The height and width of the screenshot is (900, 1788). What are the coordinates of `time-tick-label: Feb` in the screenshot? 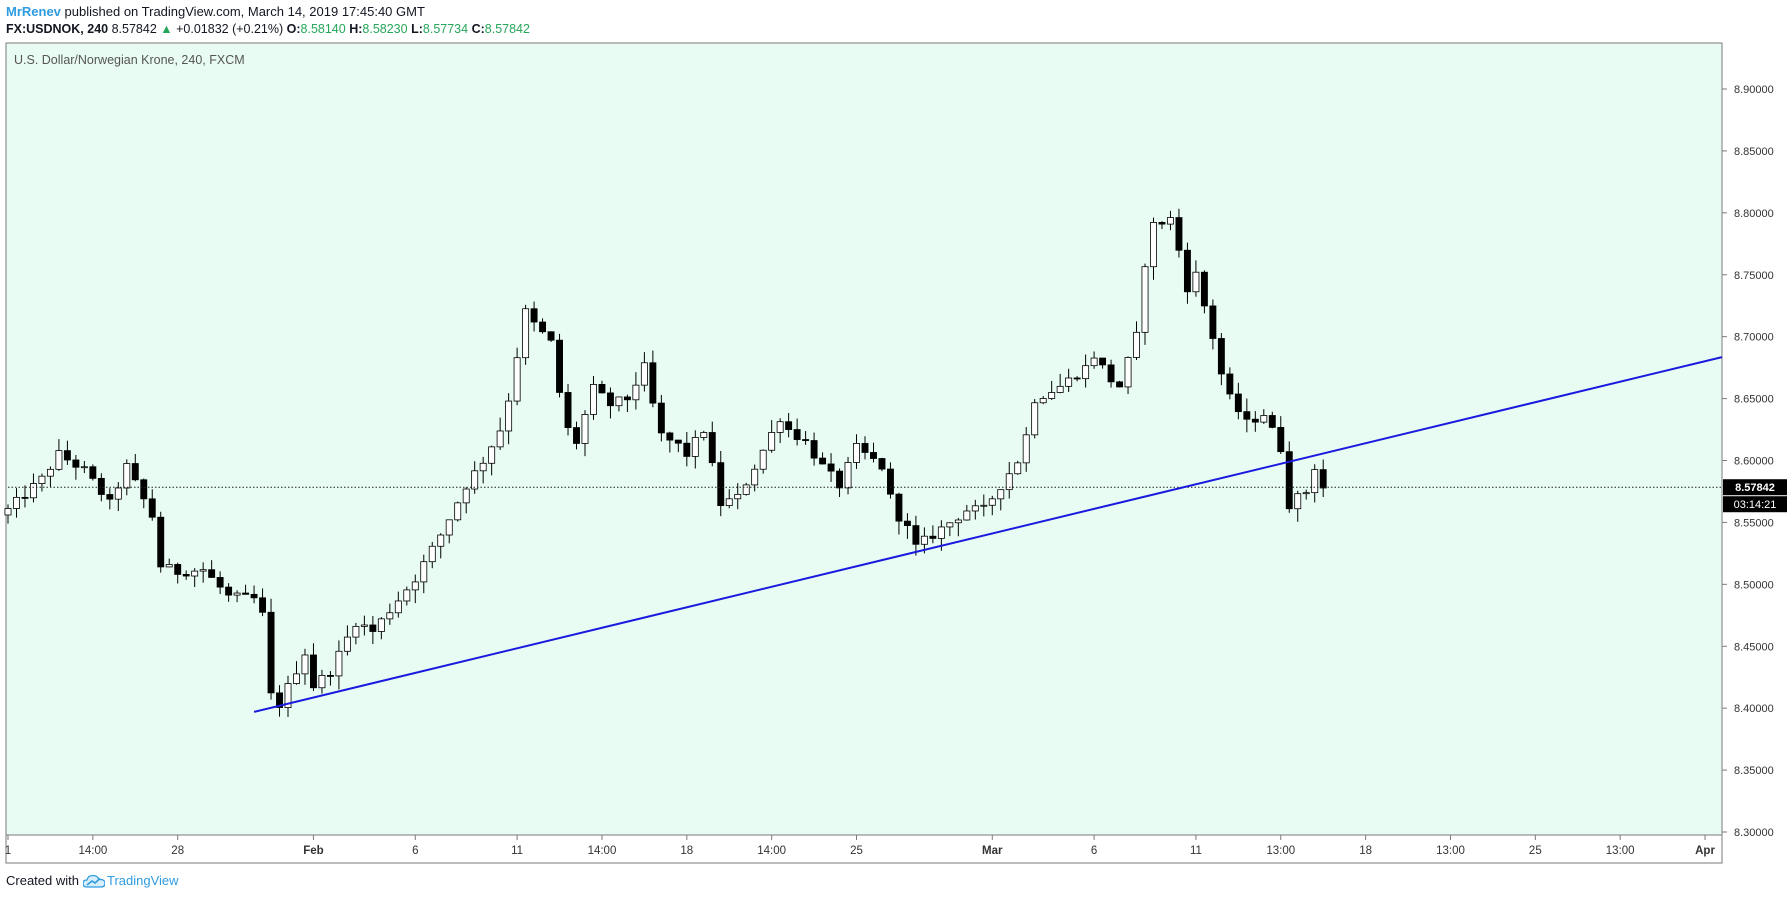 It's located at (313, 851).